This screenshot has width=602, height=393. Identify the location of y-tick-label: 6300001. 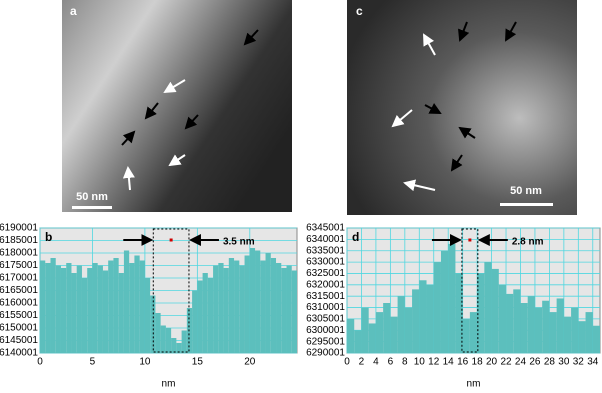
(325, 330).